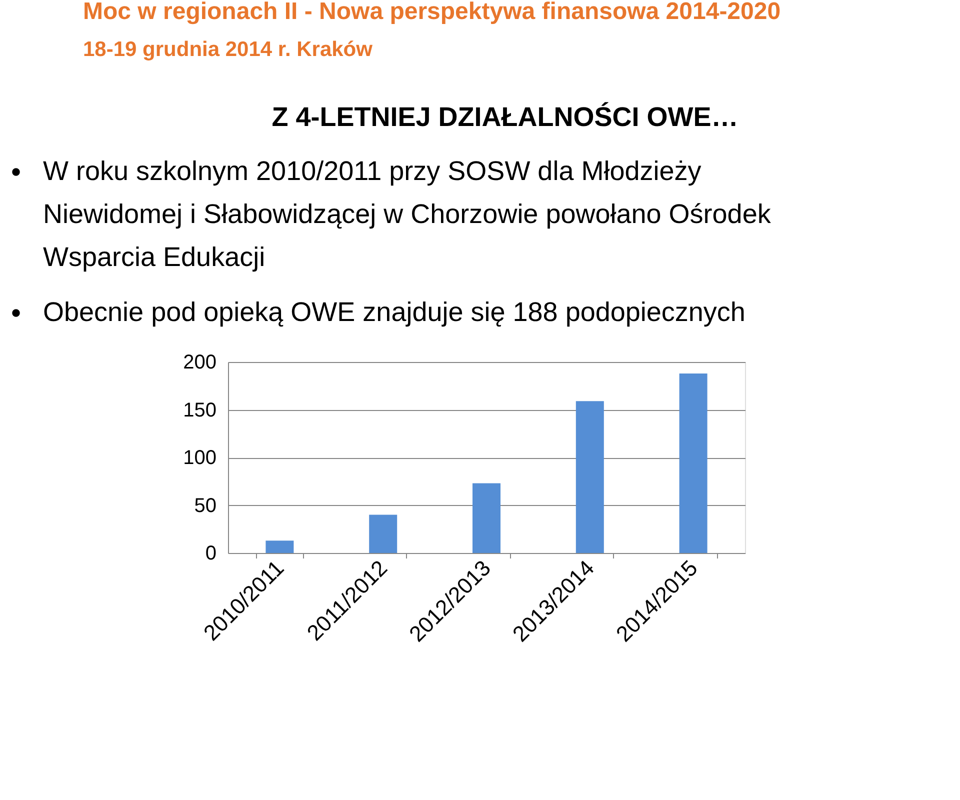 The height and width of the screenshot is (800, 960). What do you see at coordinates (199, 410) in the screenshot?
I see `y-tick-label: 150` at bounding box center [199, 410].